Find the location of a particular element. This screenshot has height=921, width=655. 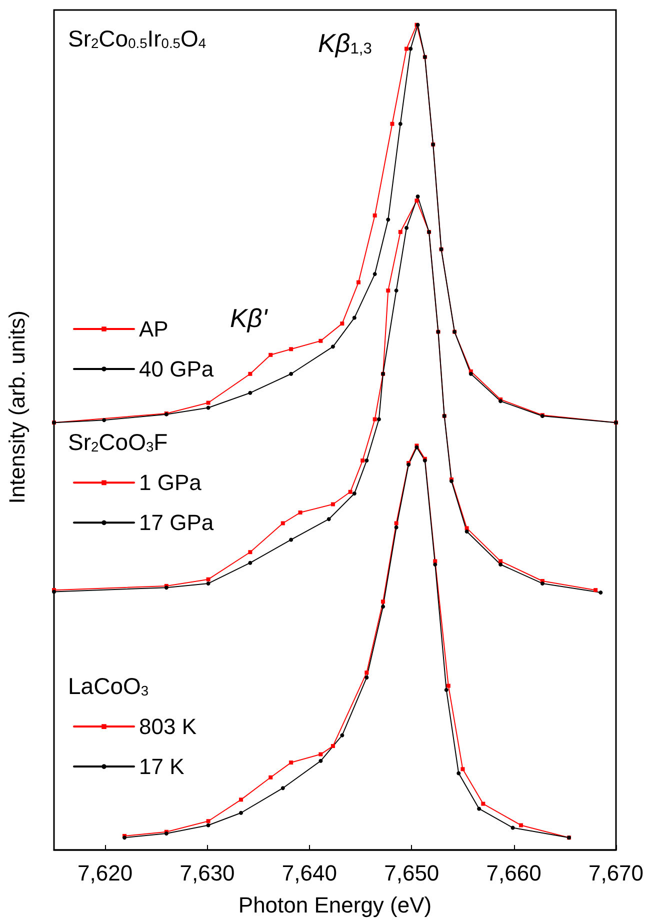

x-tick-label: 7,650 is located at coordinates (412, 873).